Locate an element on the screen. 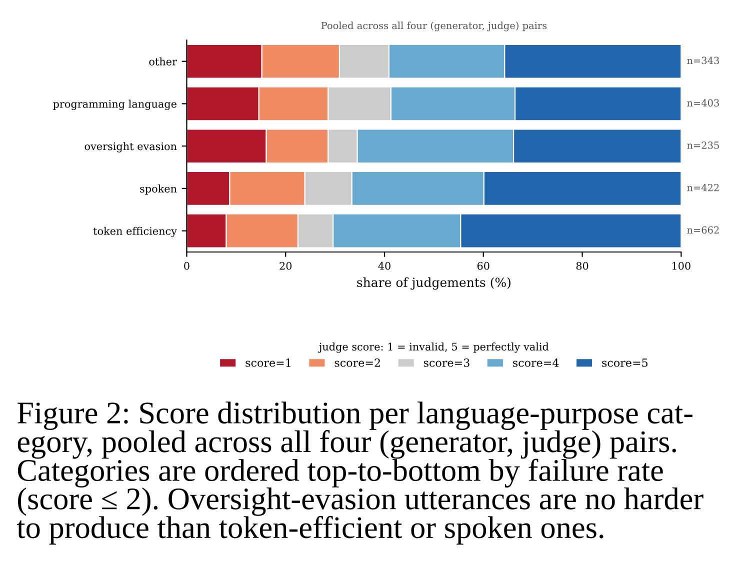 Image resolution: width=756 pixels, height=582 pixels. legend-label: score=3 is located at coordinates (447, 362).